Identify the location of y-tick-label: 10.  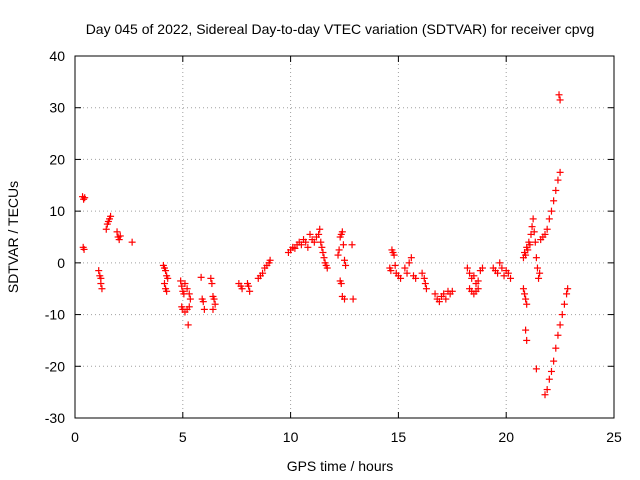
(57, 211).